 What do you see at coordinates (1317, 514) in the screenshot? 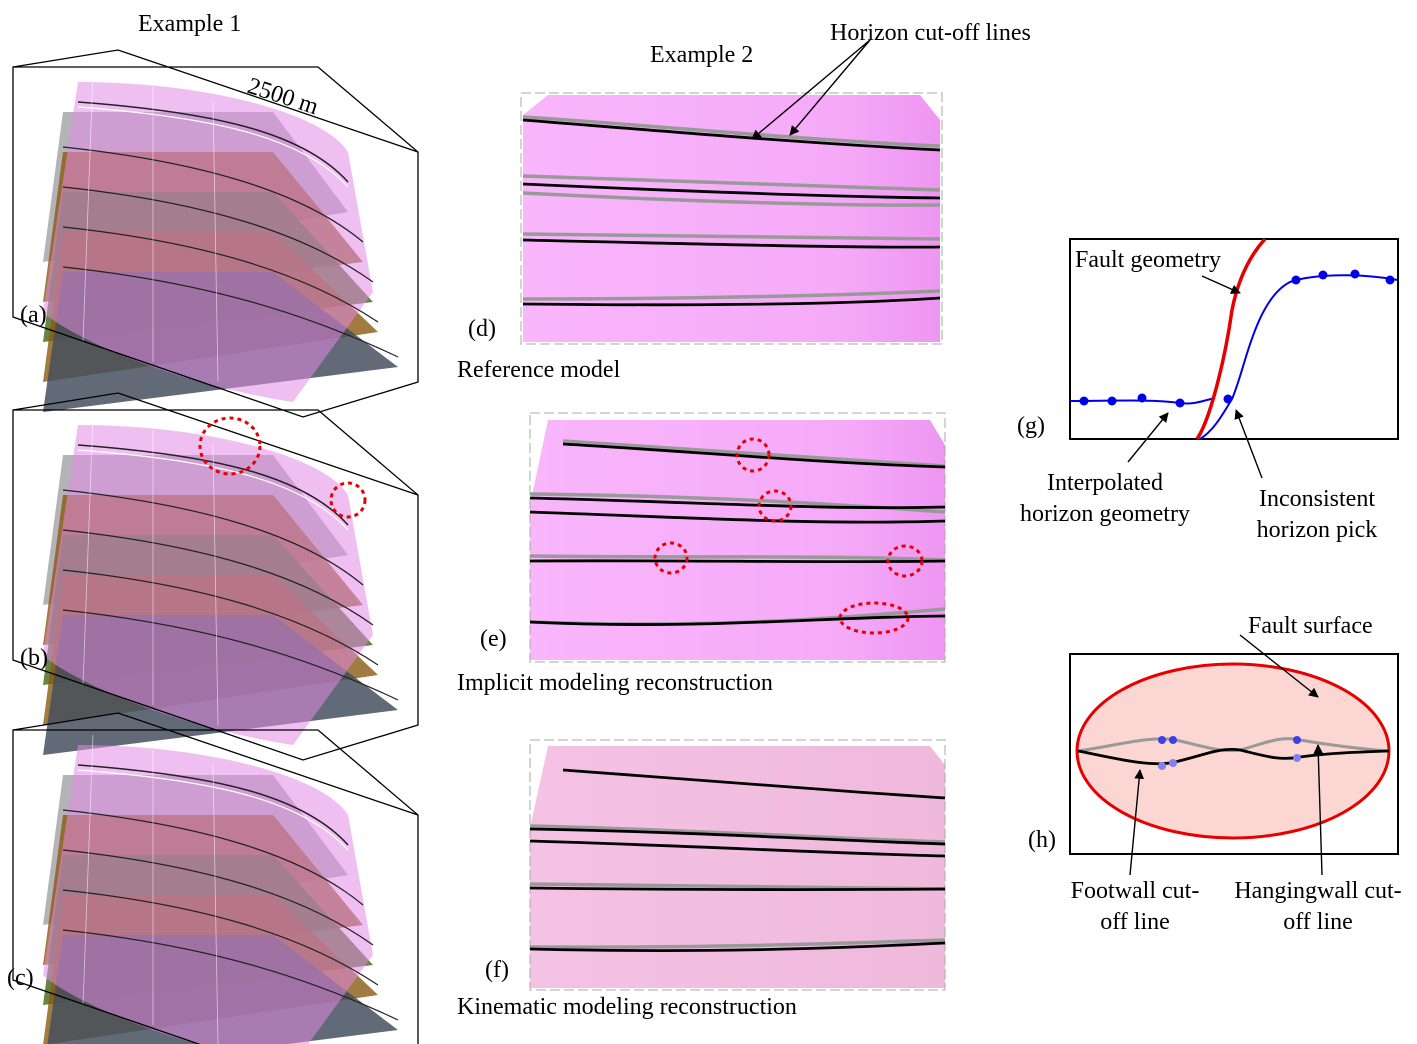
I see `label-inconsistent-pick: Inconsistent horizon pick` at bounding box center [1317, 514].